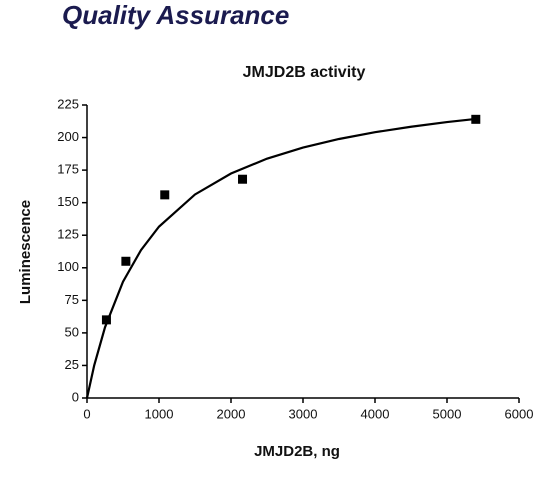 The width and height of the screenshot is (553, 480). What do you see at coordinates (375, 413) in the screenshot?
I see `x-tick-label: 4000` at bounding box center [375, 413].